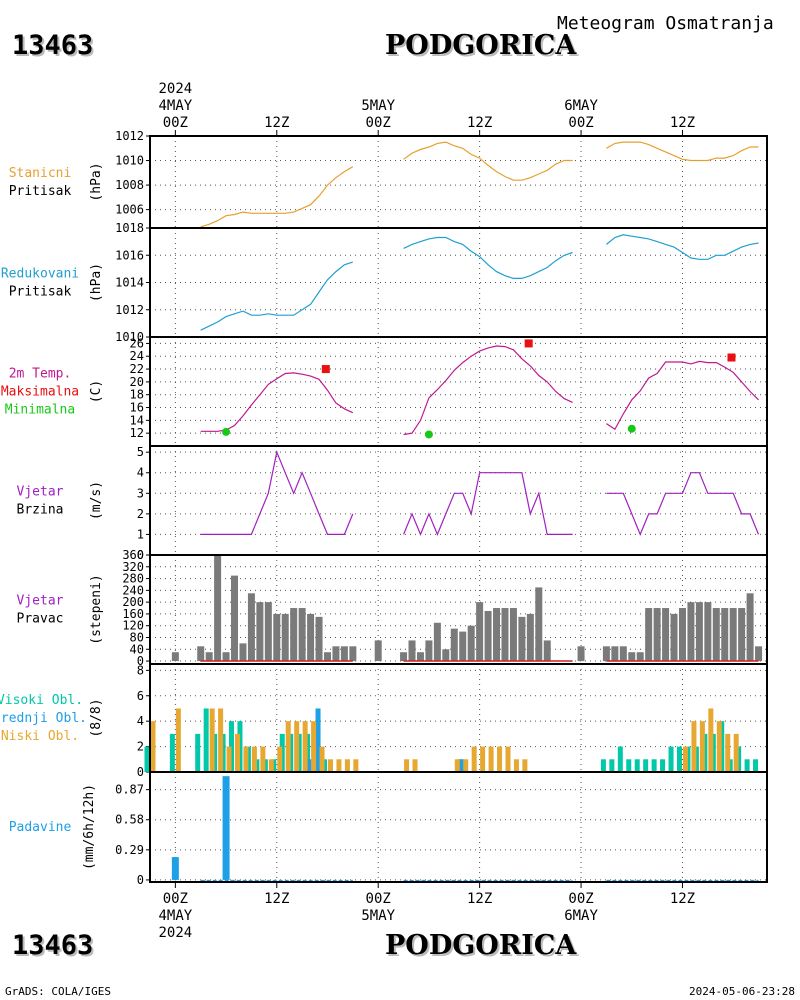  I want to click on y-tick-label: 24, so click(137, 356).